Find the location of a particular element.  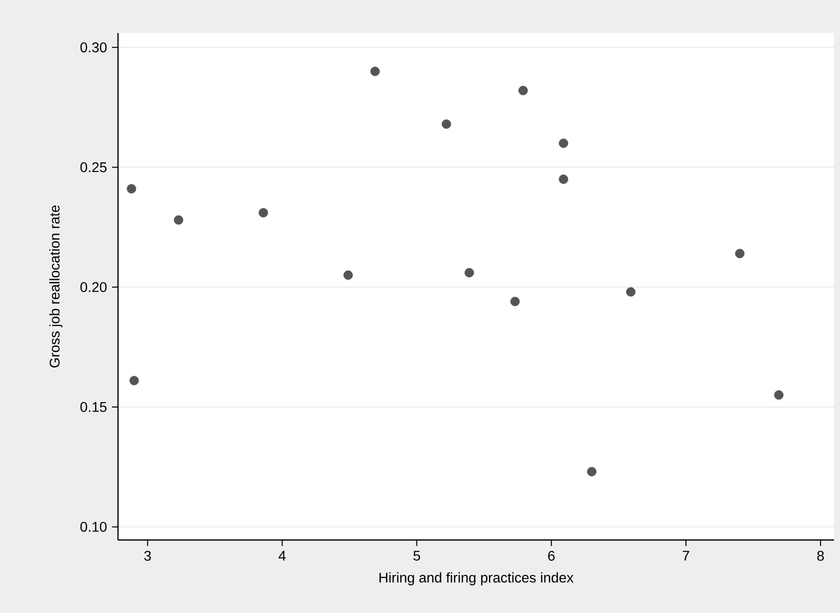

x-axis-title: Hiring and firing practices index is located at coordinates (476, 579).